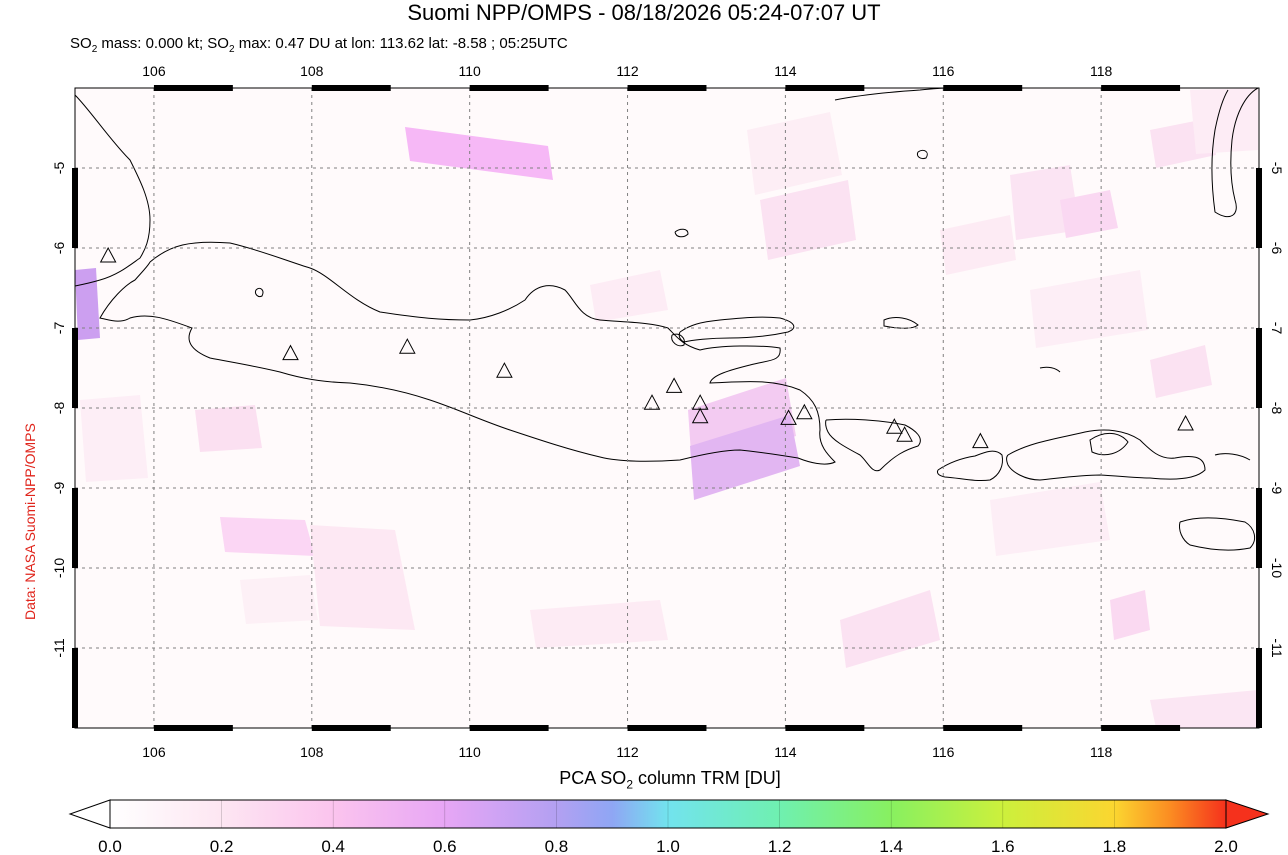 This screenshot has width=1288, height=855. What do you see at coordinates (943, 752) in the screenshot?
I see `lon-tick-label-bottom: 116` at bounding box center [943, 752].